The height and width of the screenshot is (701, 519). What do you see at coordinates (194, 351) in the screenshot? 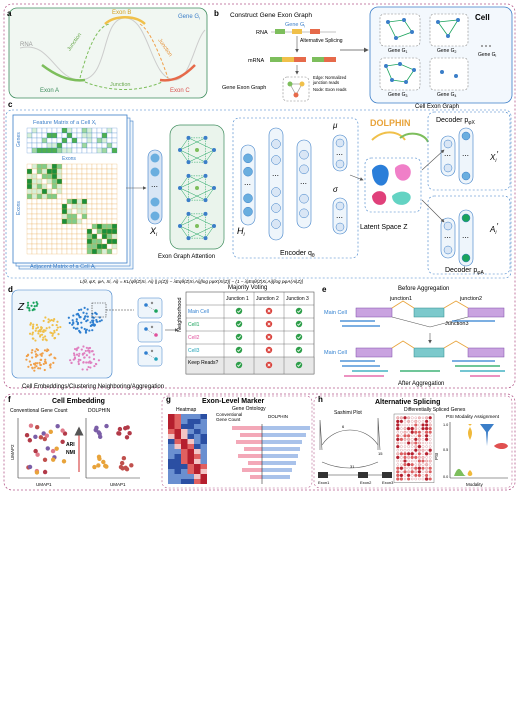
I see `table-row-label: Cell3` at bounding box center [194, 351].